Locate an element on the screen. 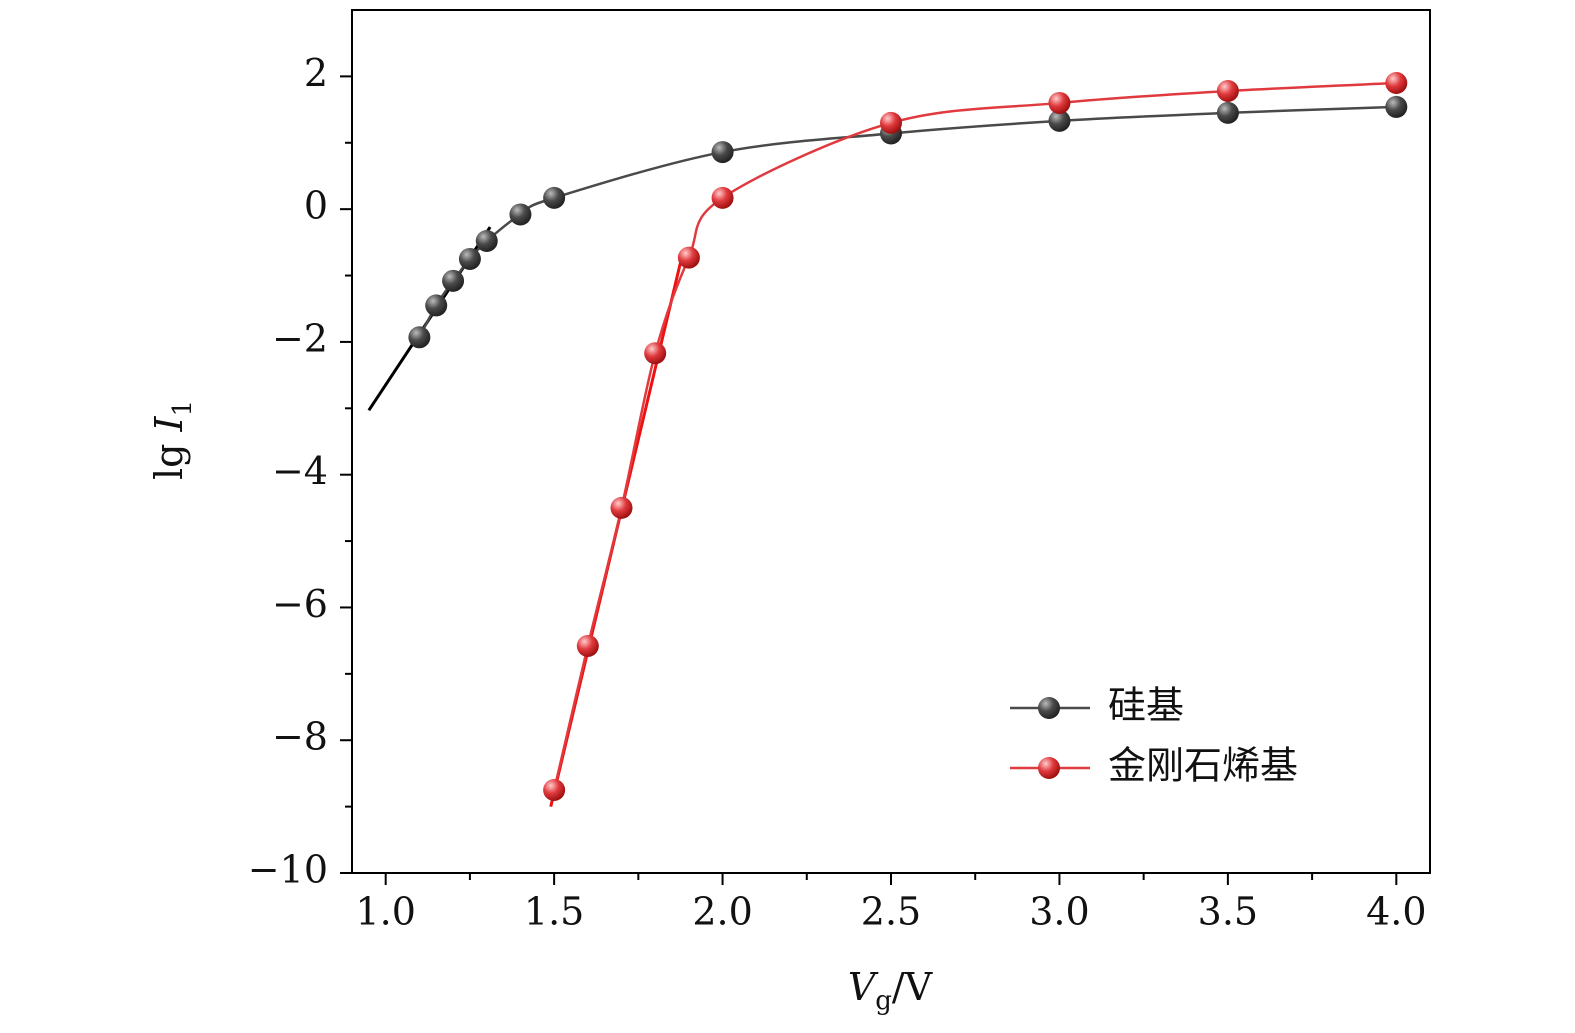 This screenshot has height=1033, width=1575. y-tick-label: −6 is located at coordinates (300, 604).